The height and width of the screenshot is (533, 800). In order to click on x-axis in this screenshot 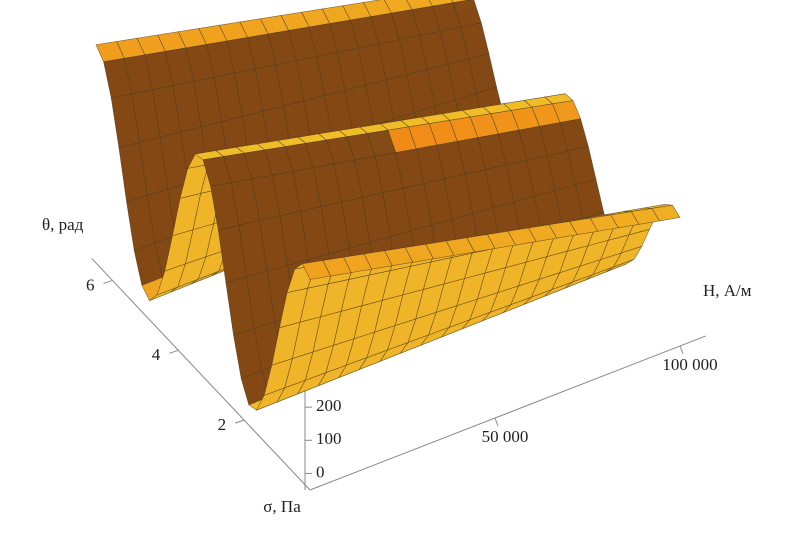, I will do `click(508, 413)`.